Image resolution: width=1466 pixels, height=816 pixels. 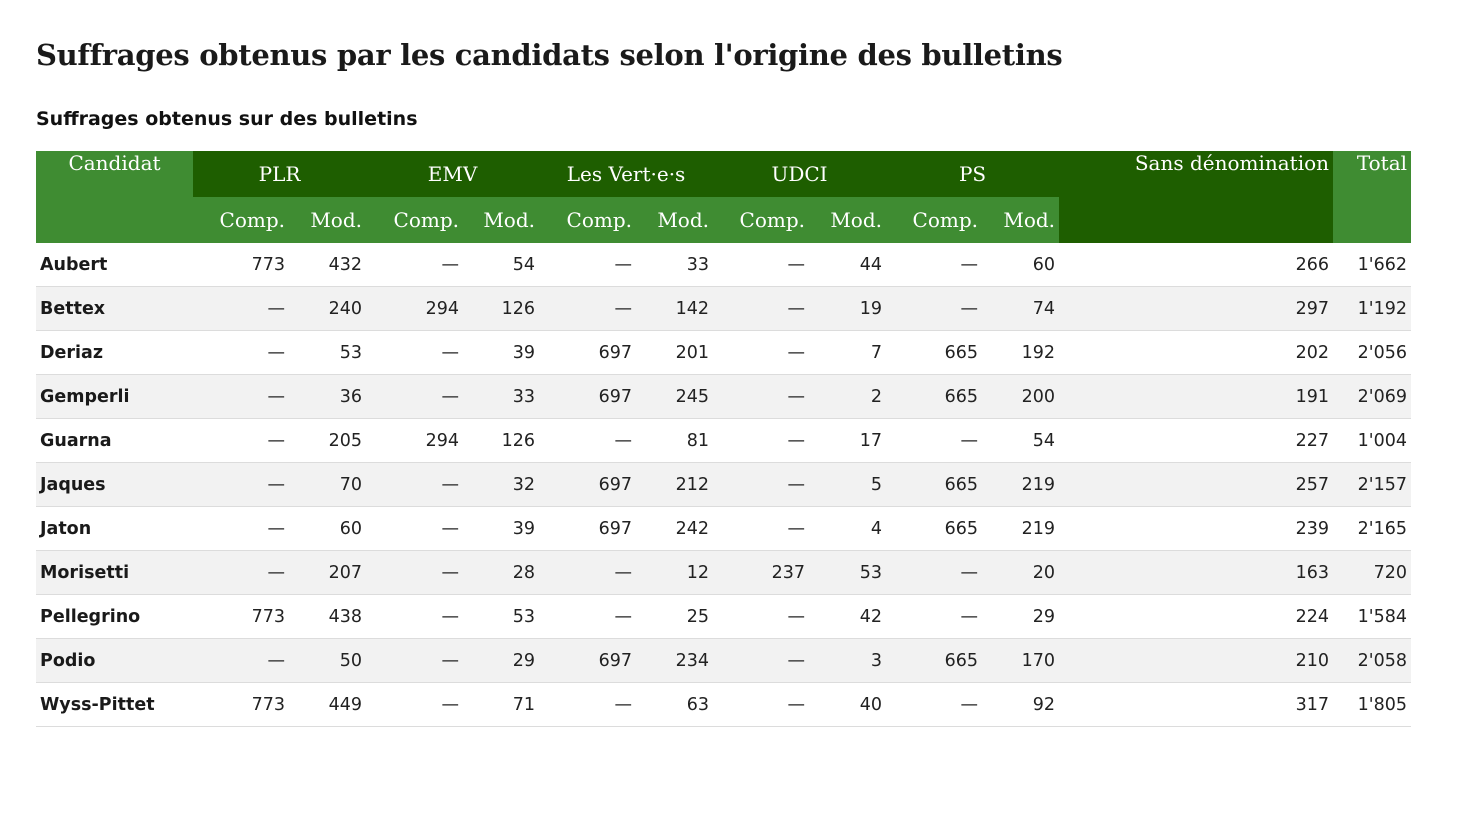 What do you see at coordinates (848, 528) in the screenshot?
I see `cell-mod: 4` at bounding box center [848, 528].